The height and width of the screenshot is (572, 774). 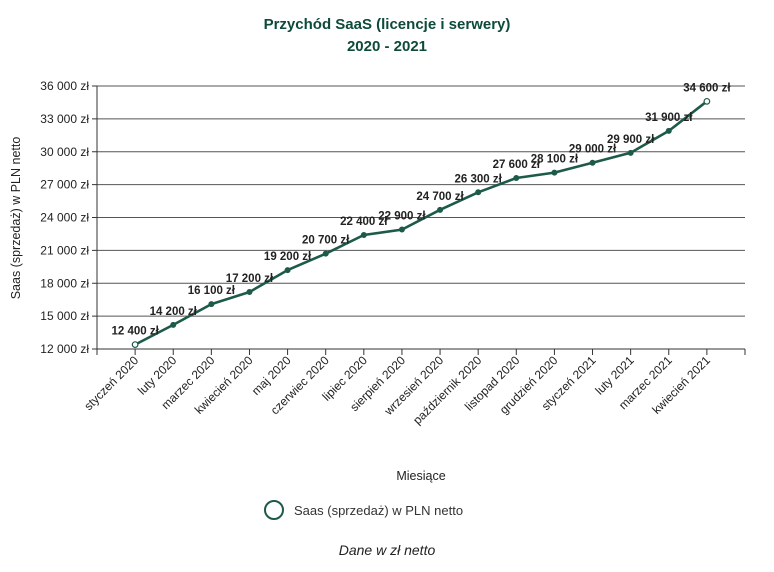 I want to click on data-label: 14 200 zł, so click(x=174, y=312).